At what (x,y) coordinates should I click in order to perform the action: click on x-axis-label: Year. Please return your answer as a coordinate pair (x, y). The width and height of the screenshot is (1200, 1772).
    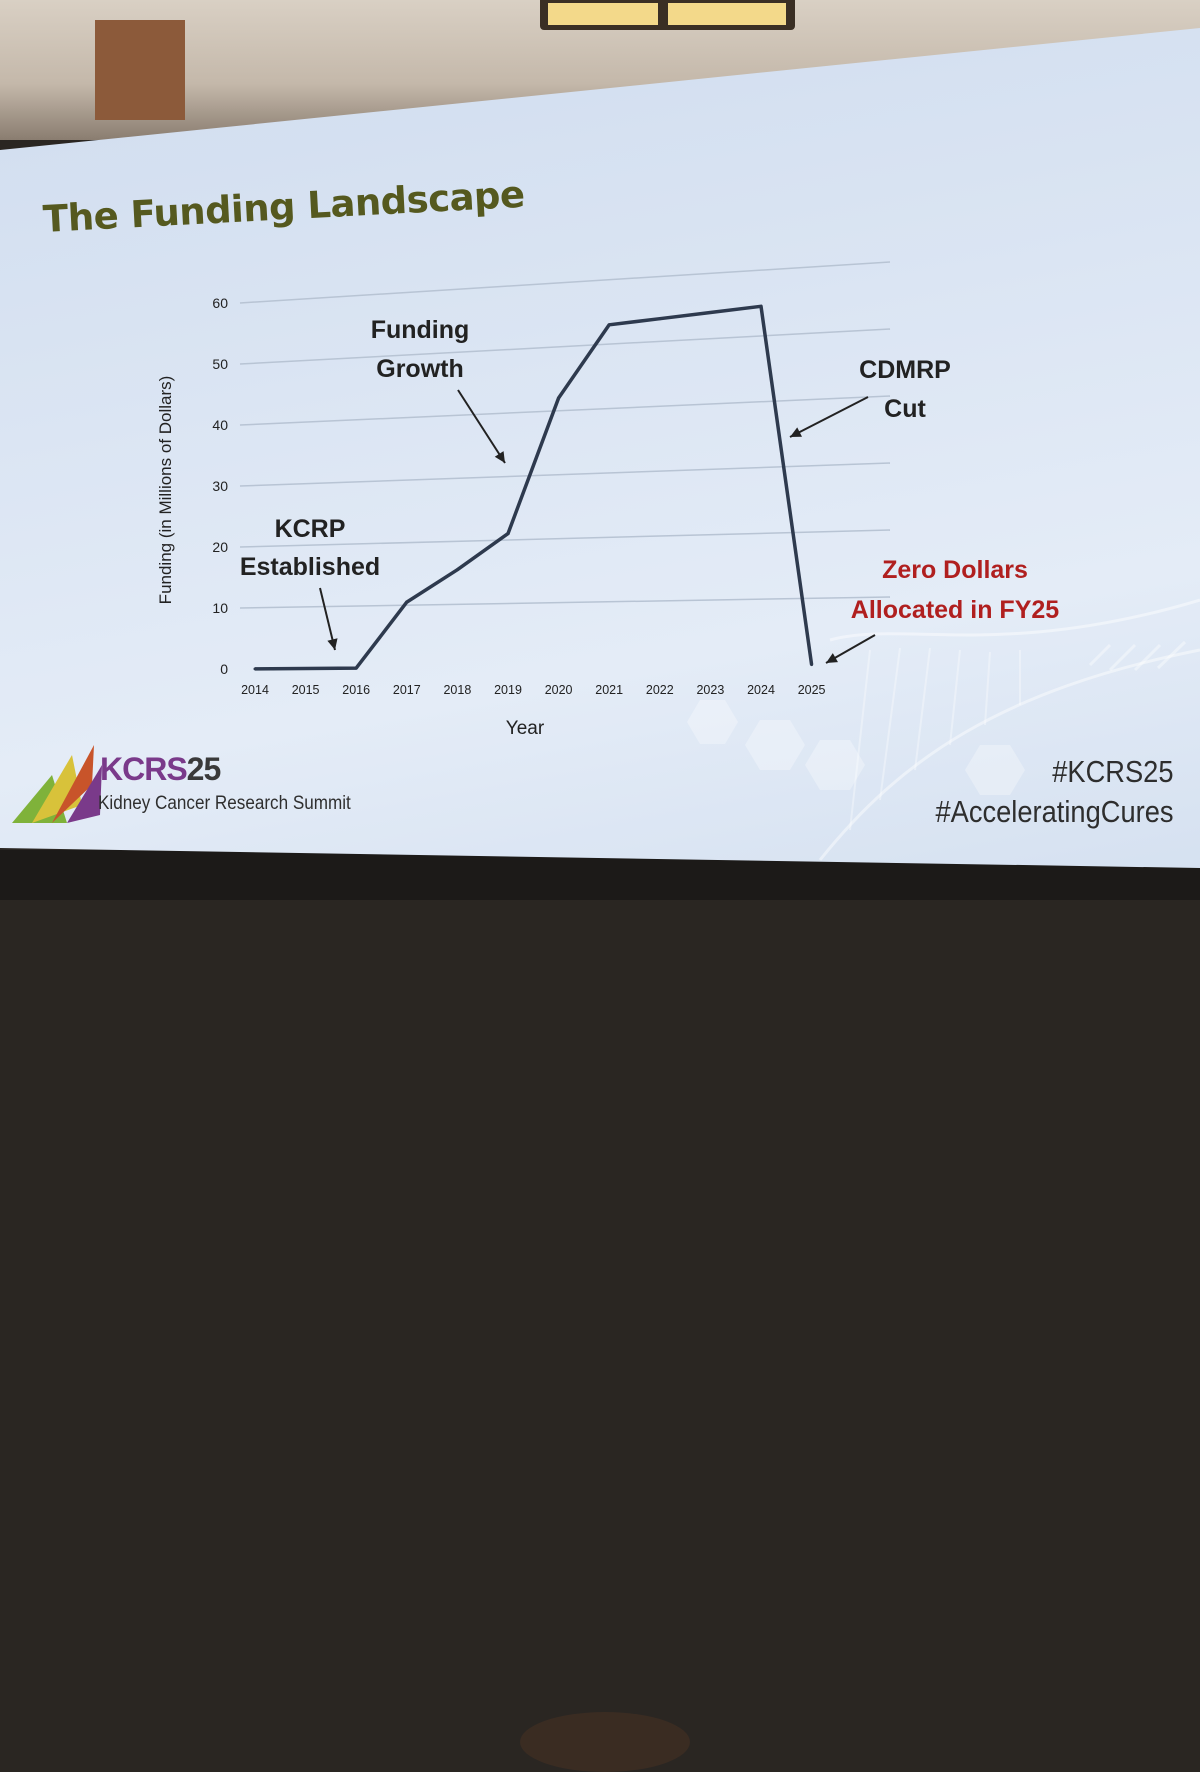
    Looking at the image, I should click on (525, 728).